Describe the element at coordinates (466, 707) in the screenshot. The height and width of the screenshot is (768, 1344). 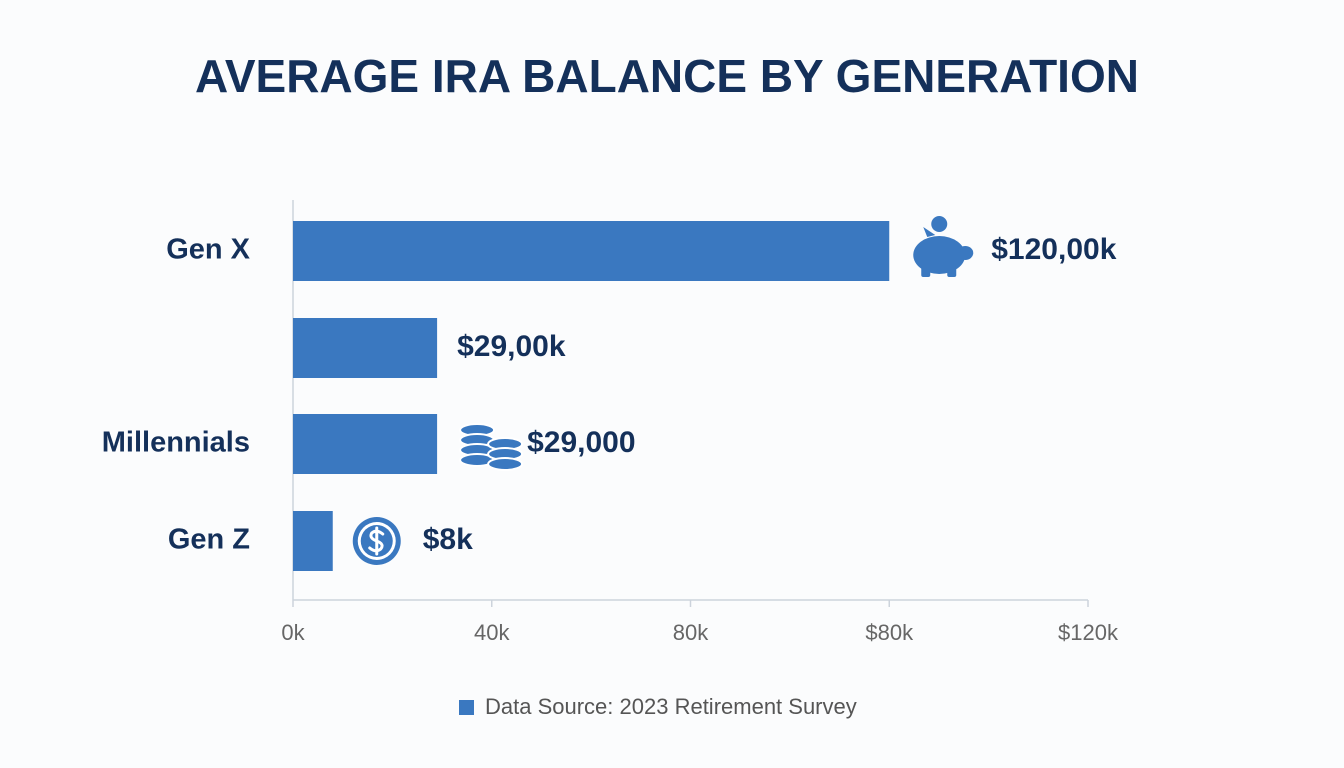
I see `legend-swatch` at that location.